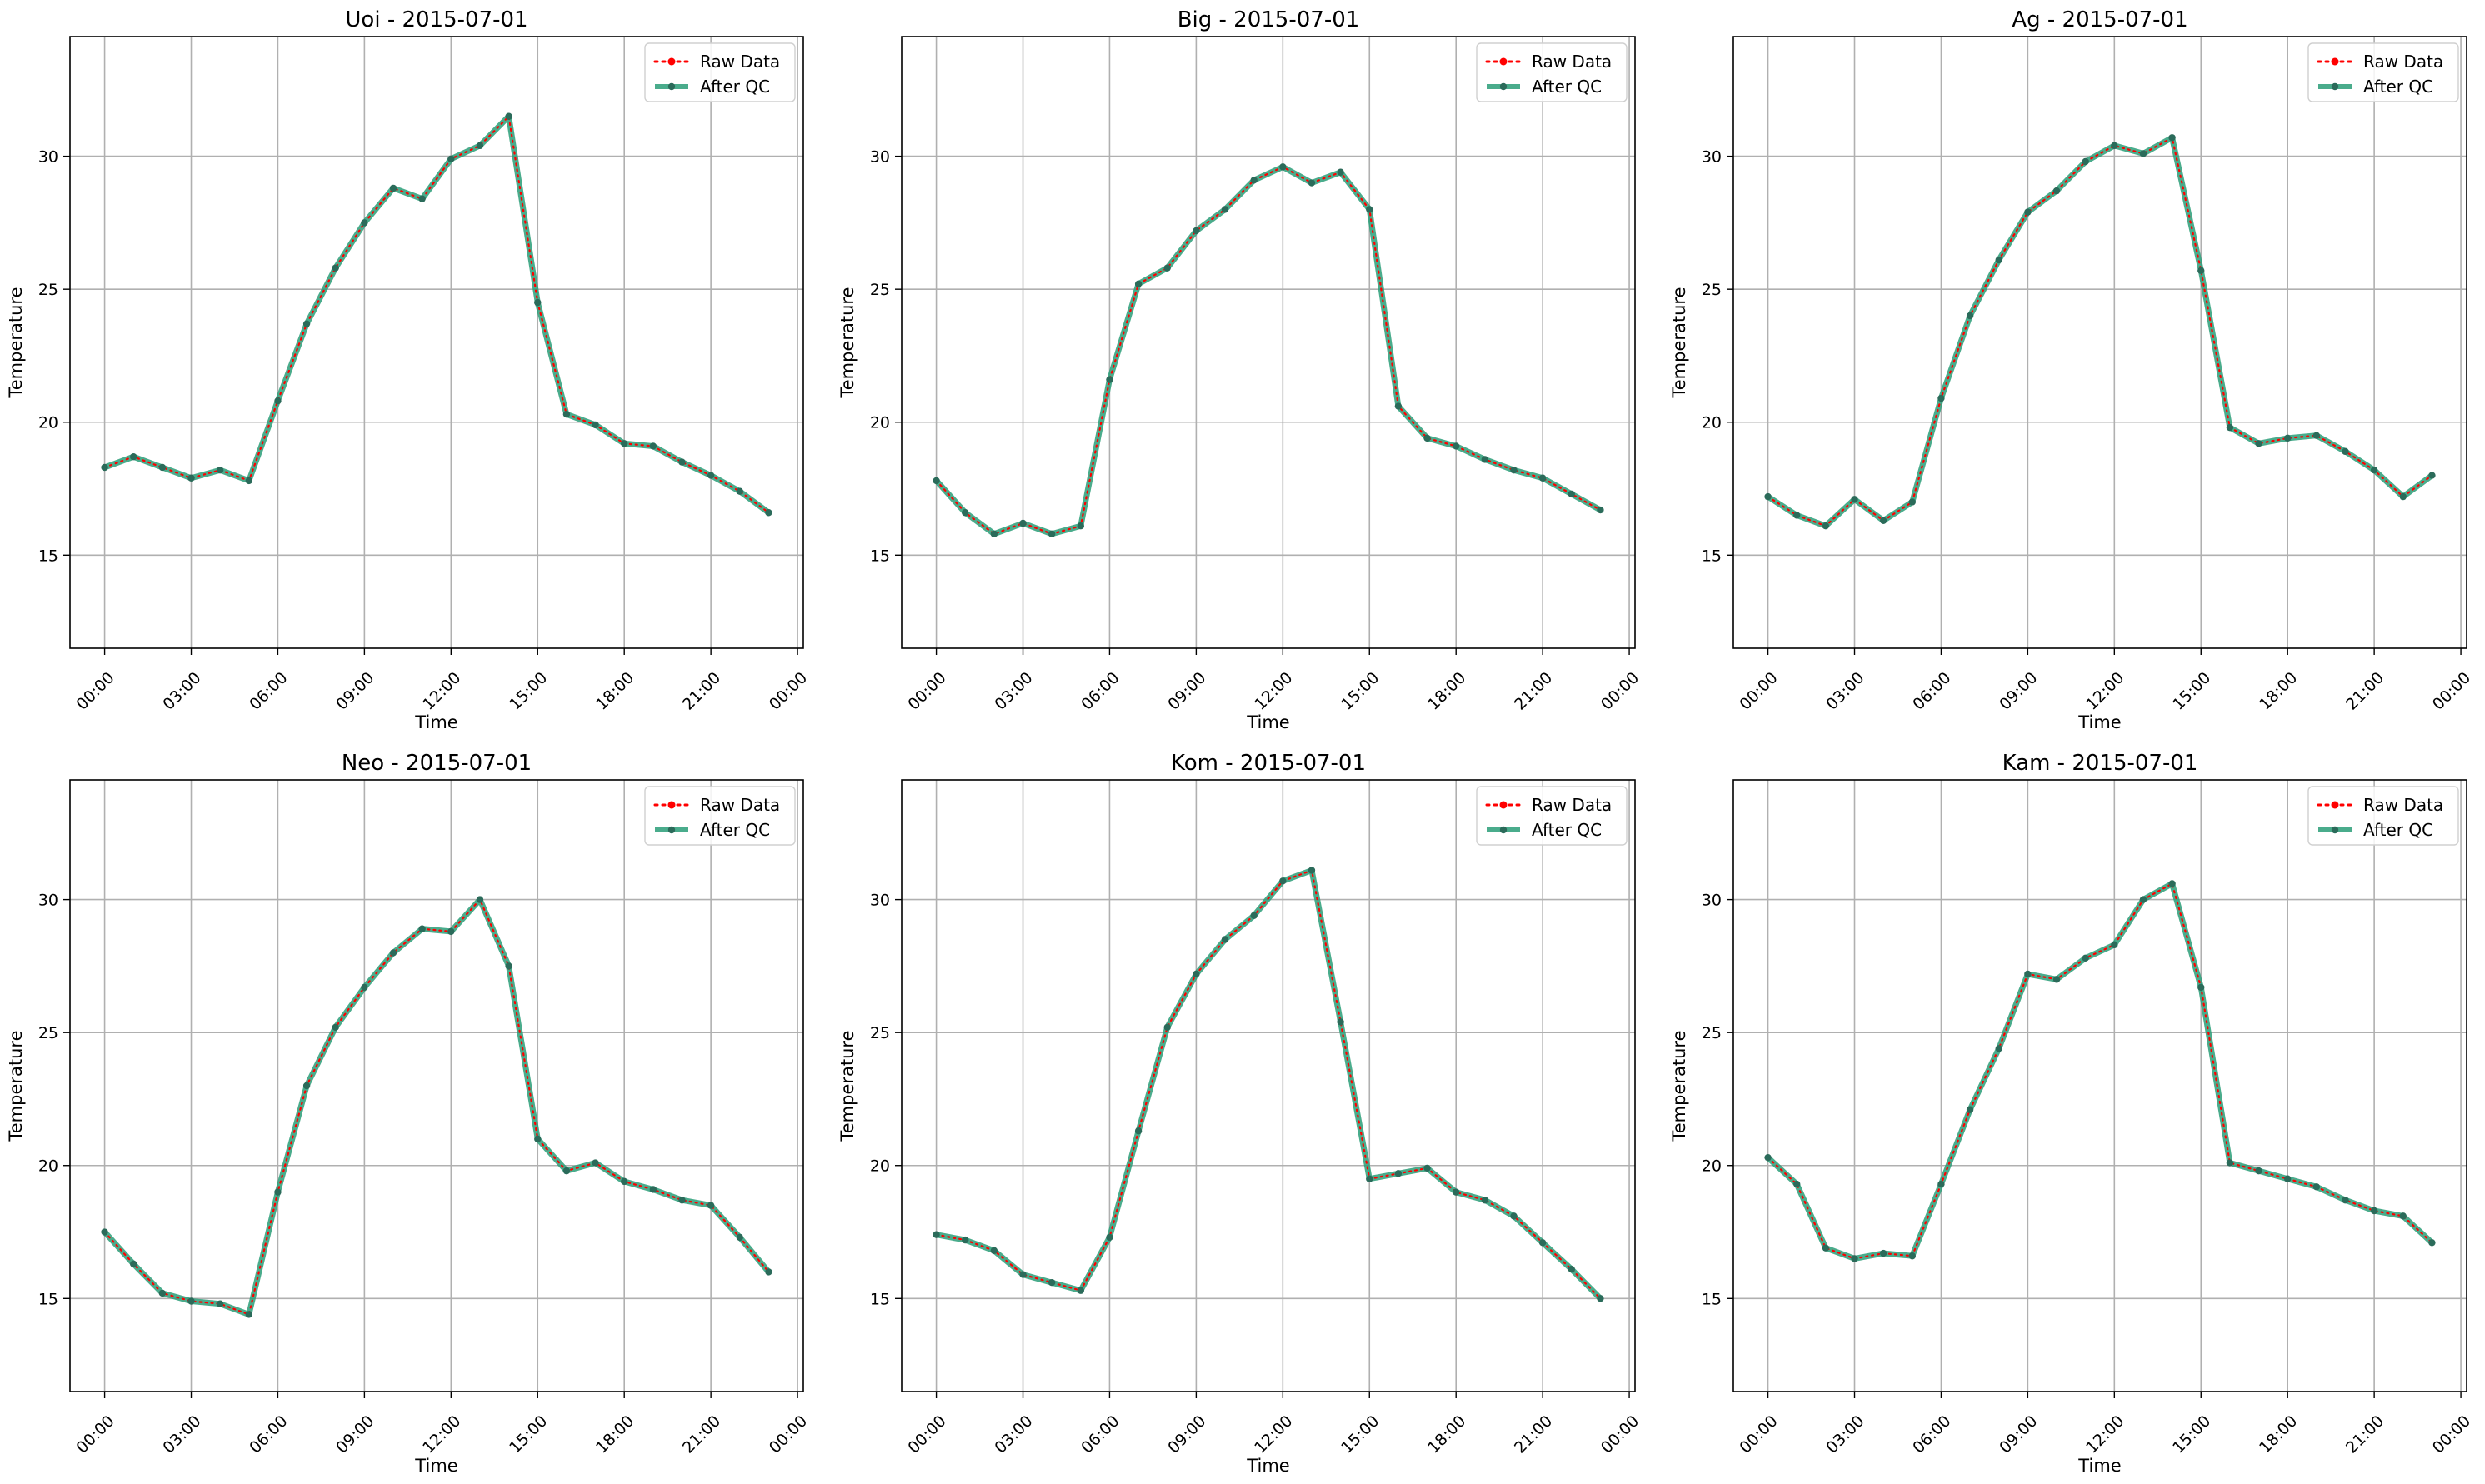 Image resolution: width=2485 pixels, height=1484 pixels. What do you see at coordinates (1360, 1434) in the screenshot?
I see `x-tick-label: 15:00` at bounding box center [1360, 1434].